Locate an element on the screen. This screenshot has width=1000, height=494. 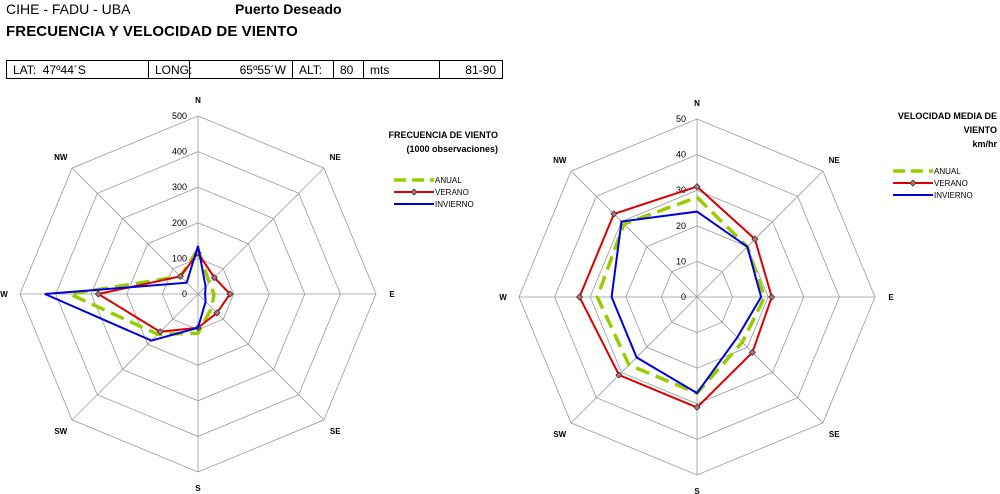
chart-title-line2: VIENTO is located at coordinates (980, 130).